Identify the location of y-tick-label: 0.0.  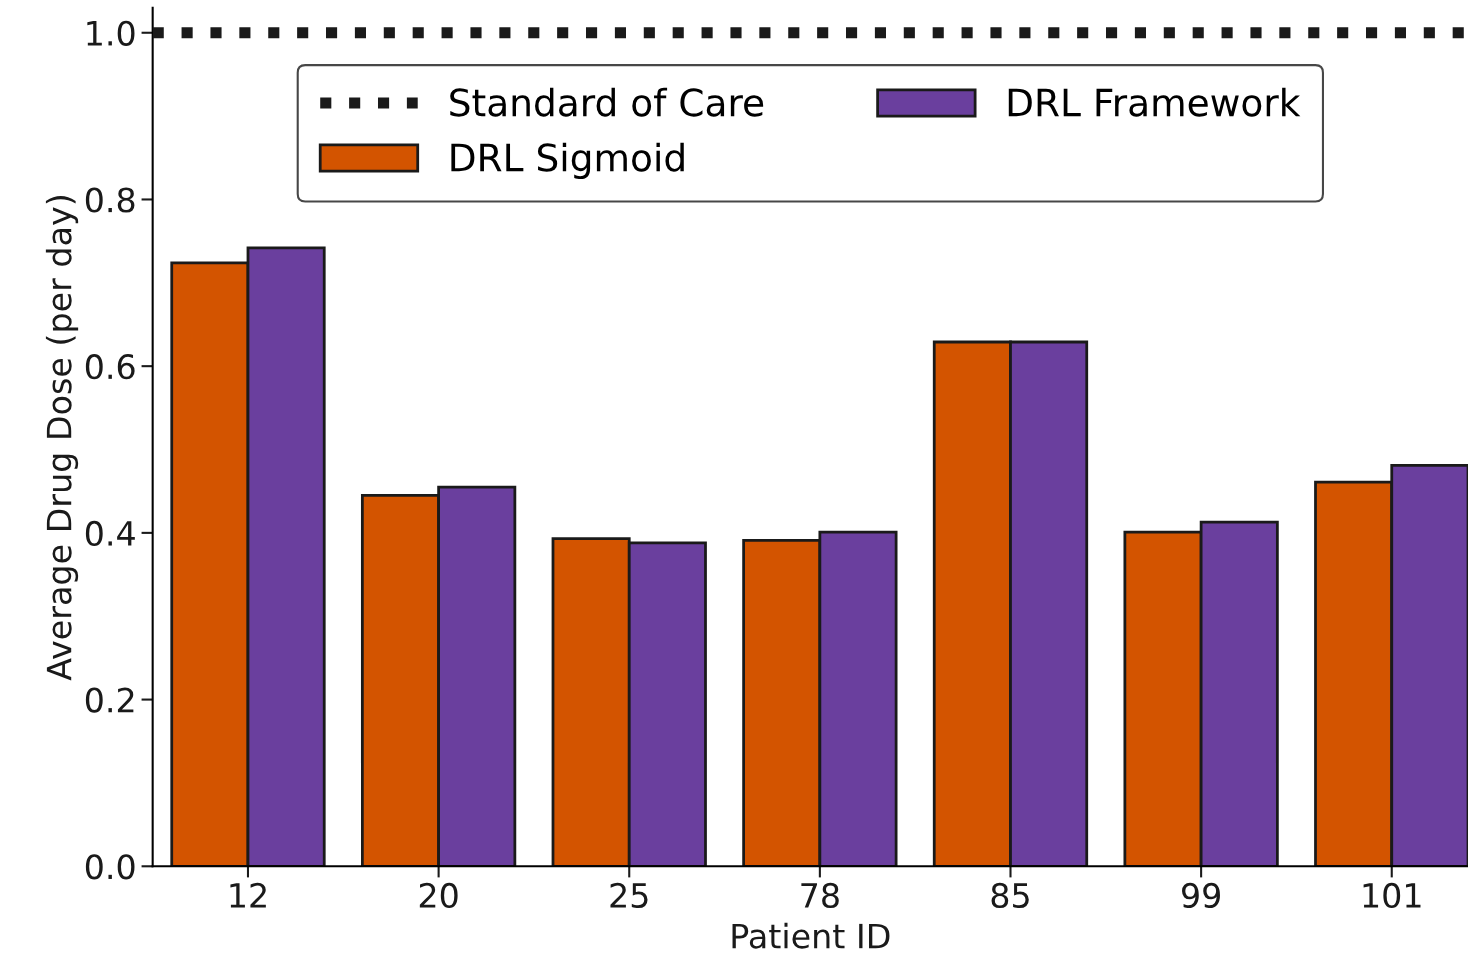
(110, 867).